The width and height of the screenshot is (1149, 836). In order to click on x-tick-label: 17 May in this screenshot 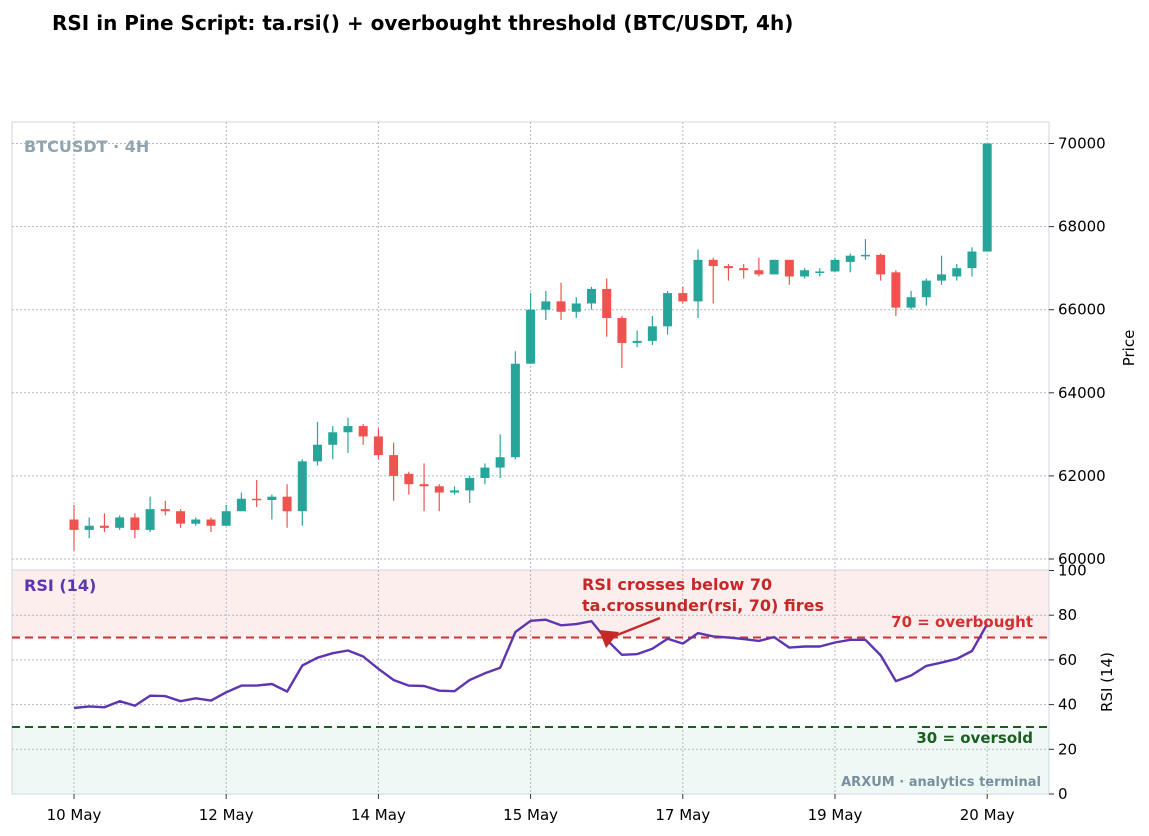, I will do `click(682, 815)`.